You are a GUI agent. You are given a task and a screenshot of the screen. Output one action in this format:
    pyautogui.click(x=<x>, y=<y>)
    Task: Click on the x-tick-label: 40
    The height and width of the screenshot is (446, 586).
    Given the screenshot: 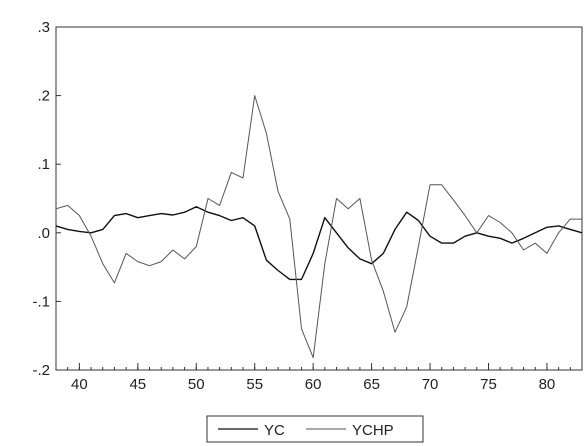 What is the action you would take?
    pyautogui.click(x=79, y=384)
    